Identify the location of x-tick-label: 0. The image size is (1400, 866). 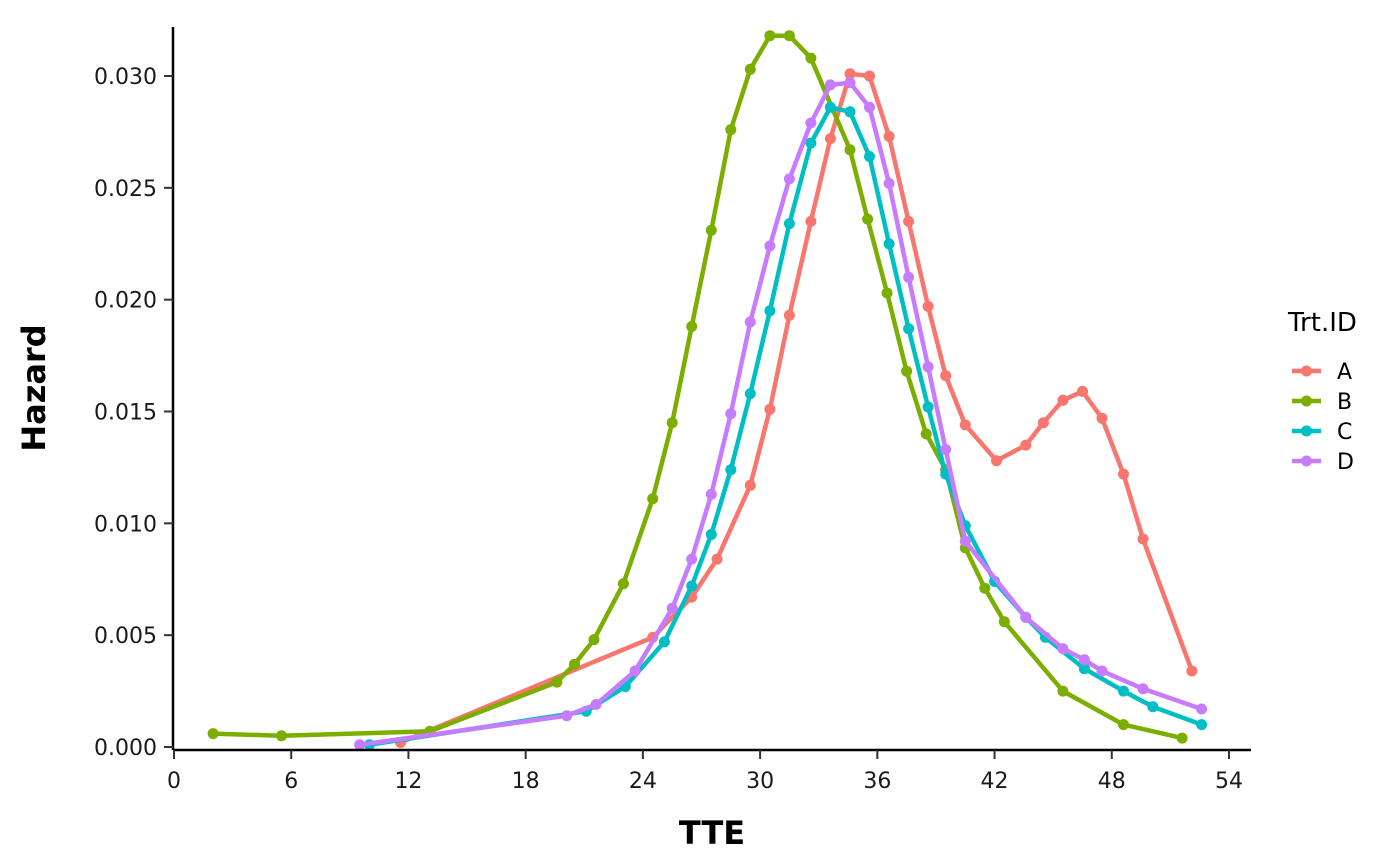
(174, 781).